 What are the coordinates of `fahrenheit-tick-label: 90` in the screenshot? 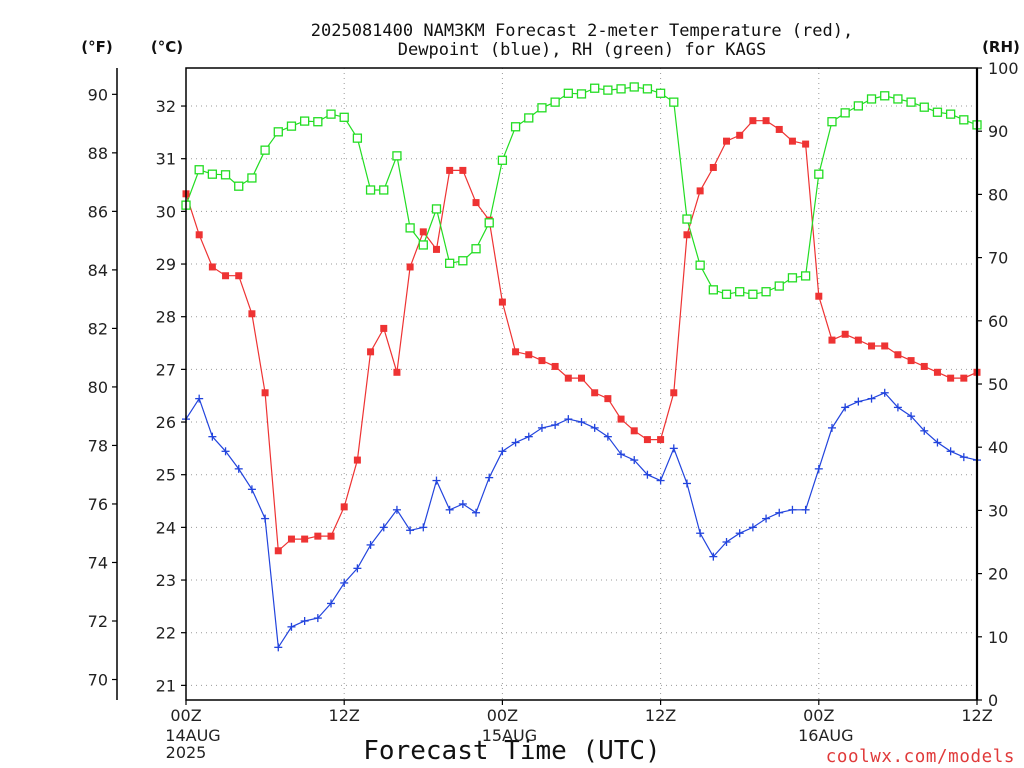 It's located at (98, 94).